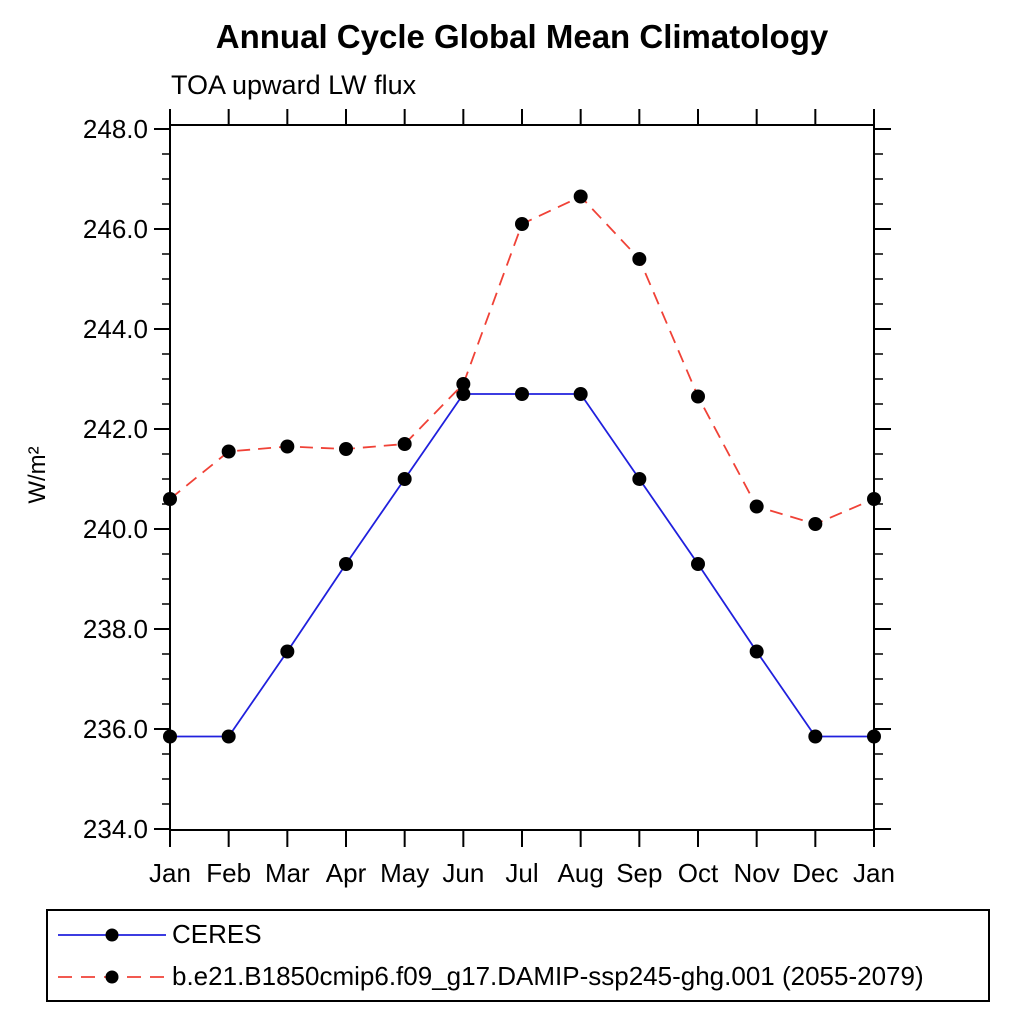 The width and height of the screenshot is (1024, 1024). I want to click on x-tick-label: Mar, so click(287, 873).